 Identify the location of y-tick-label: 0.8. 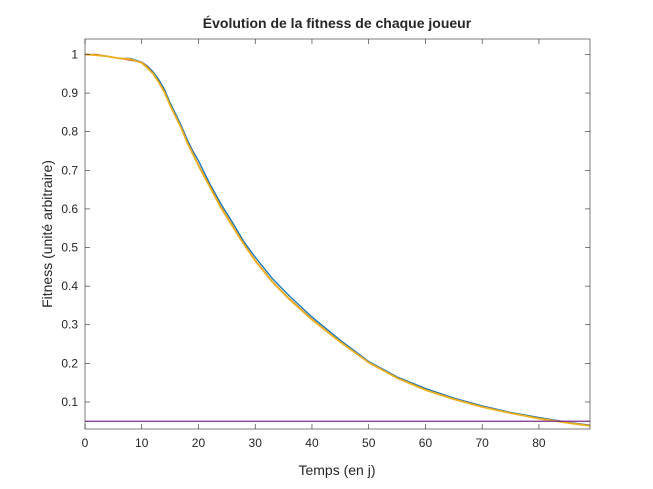
(69, 132).